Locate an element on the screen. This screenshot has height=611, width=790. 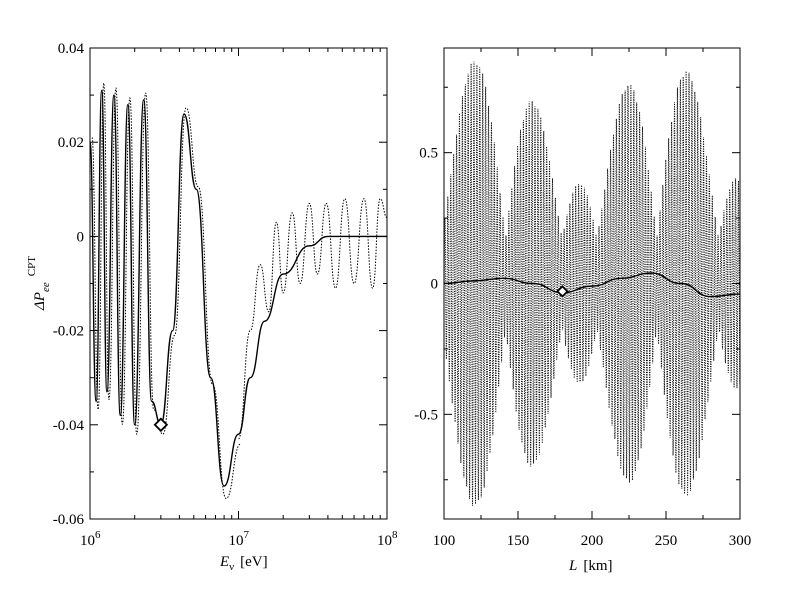
left-ytick-label: 0.04 is located at coordinates (71, 49).